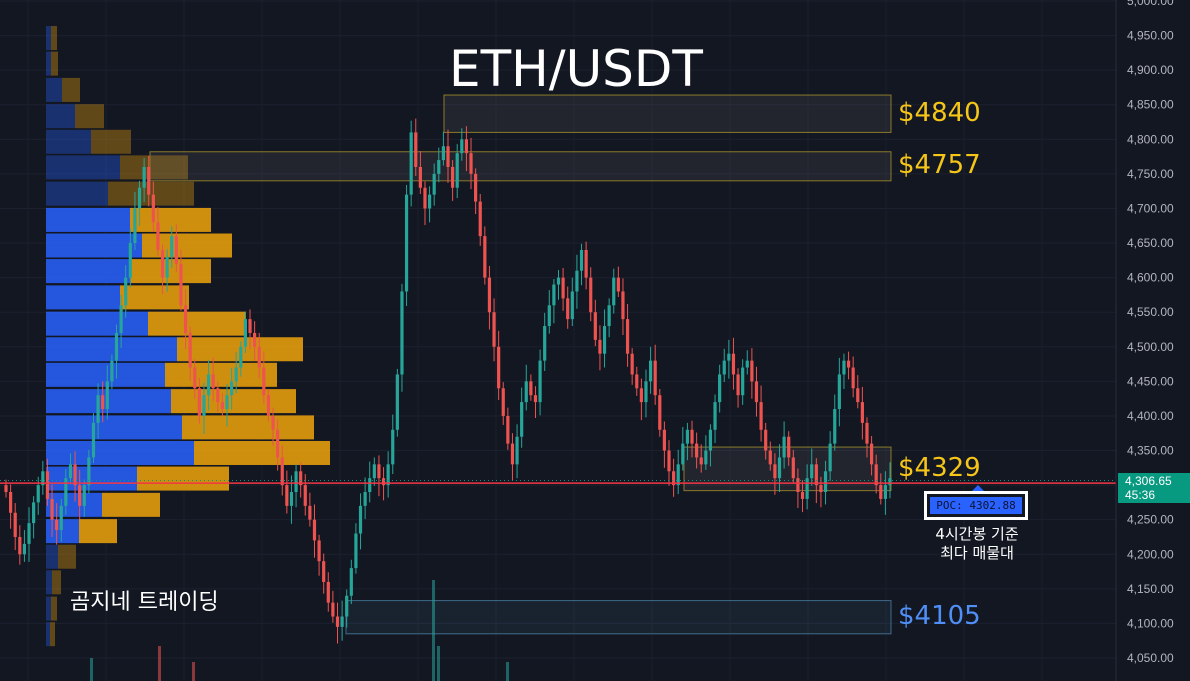  Describe the element at coordinates (978, 488) in the screenshot. I see `poc-marker` at that location.